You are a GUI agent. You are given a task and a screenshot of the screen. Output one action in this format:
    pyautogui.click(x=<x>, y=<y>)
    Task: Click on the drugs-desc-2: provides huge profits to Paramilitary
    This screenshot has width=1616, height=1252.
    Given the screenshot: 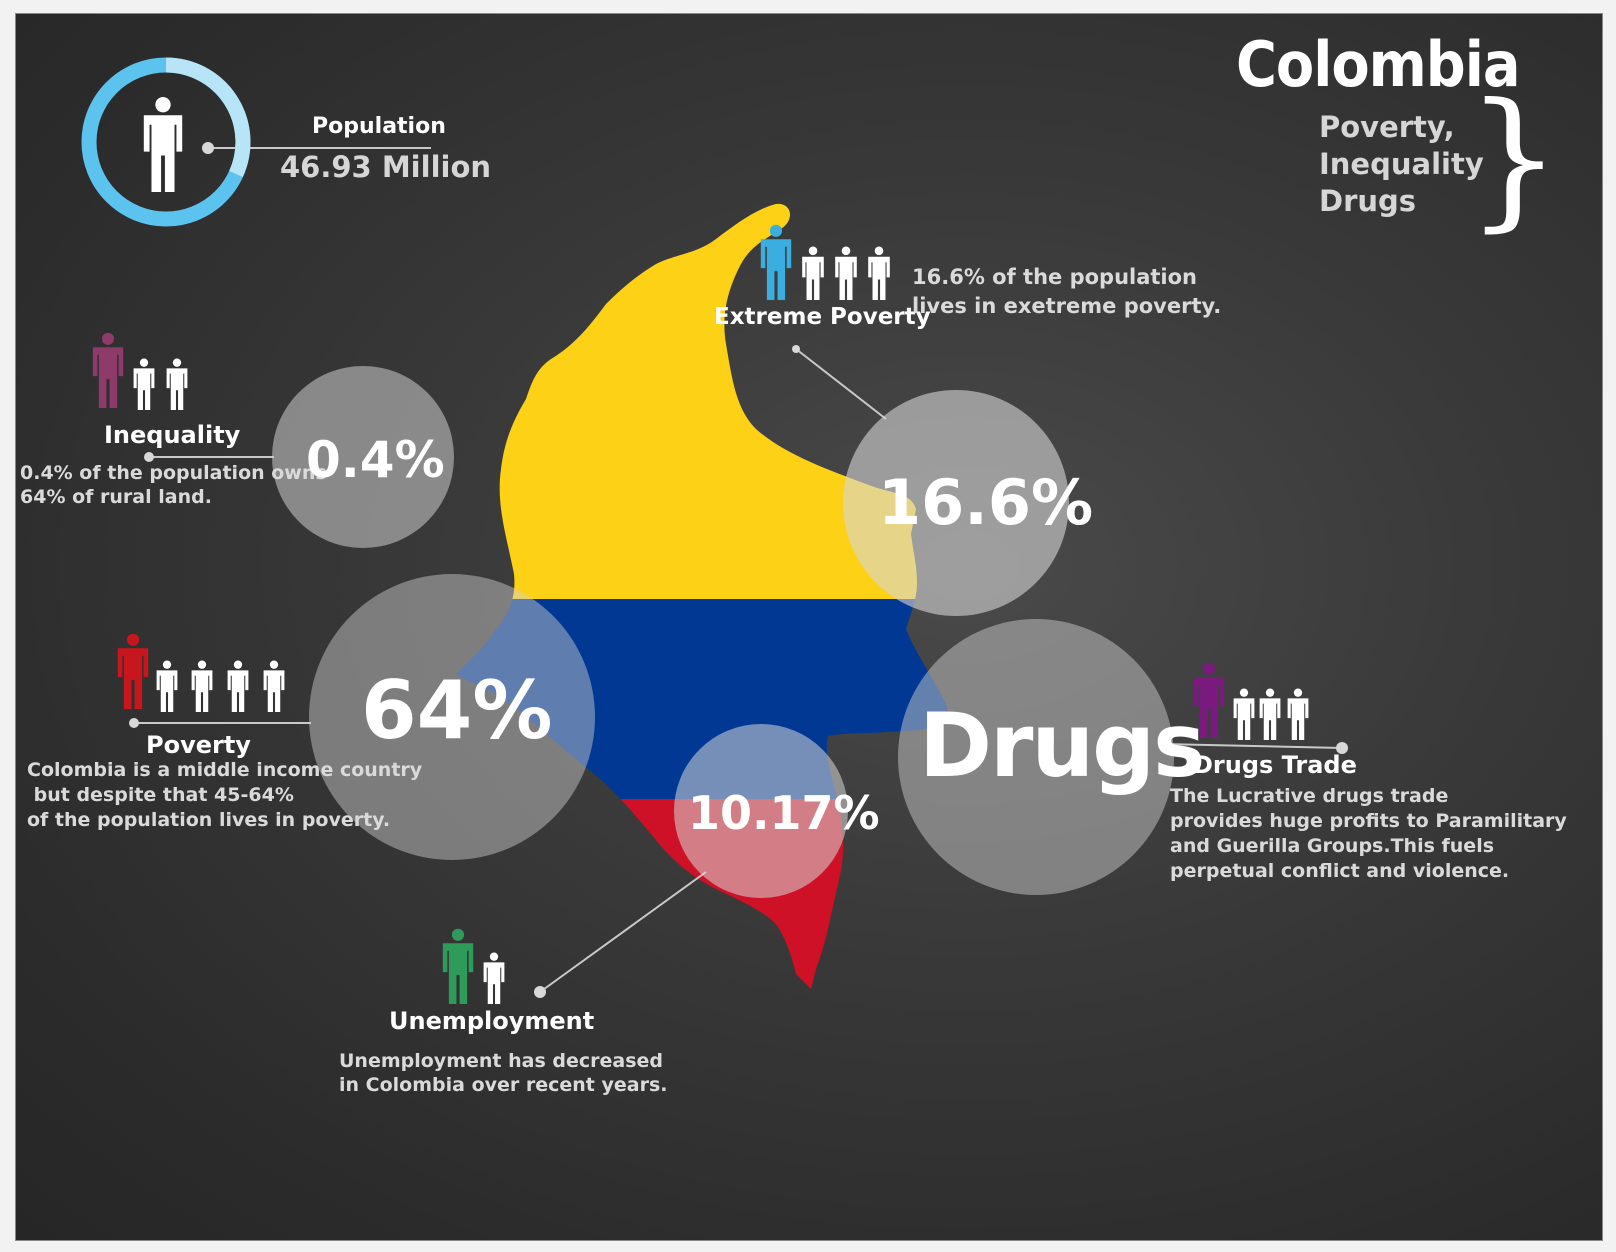 What is the action you would take?
    pyautogui.click(x=1368, y=821)
    